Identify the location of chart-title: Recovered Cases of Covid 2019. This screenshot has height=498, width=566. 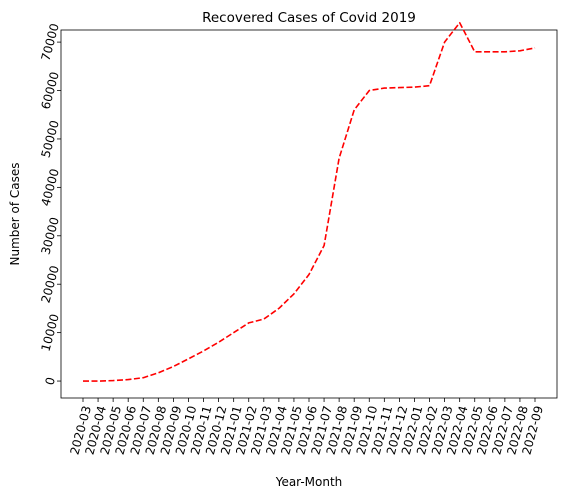
(309, 18).